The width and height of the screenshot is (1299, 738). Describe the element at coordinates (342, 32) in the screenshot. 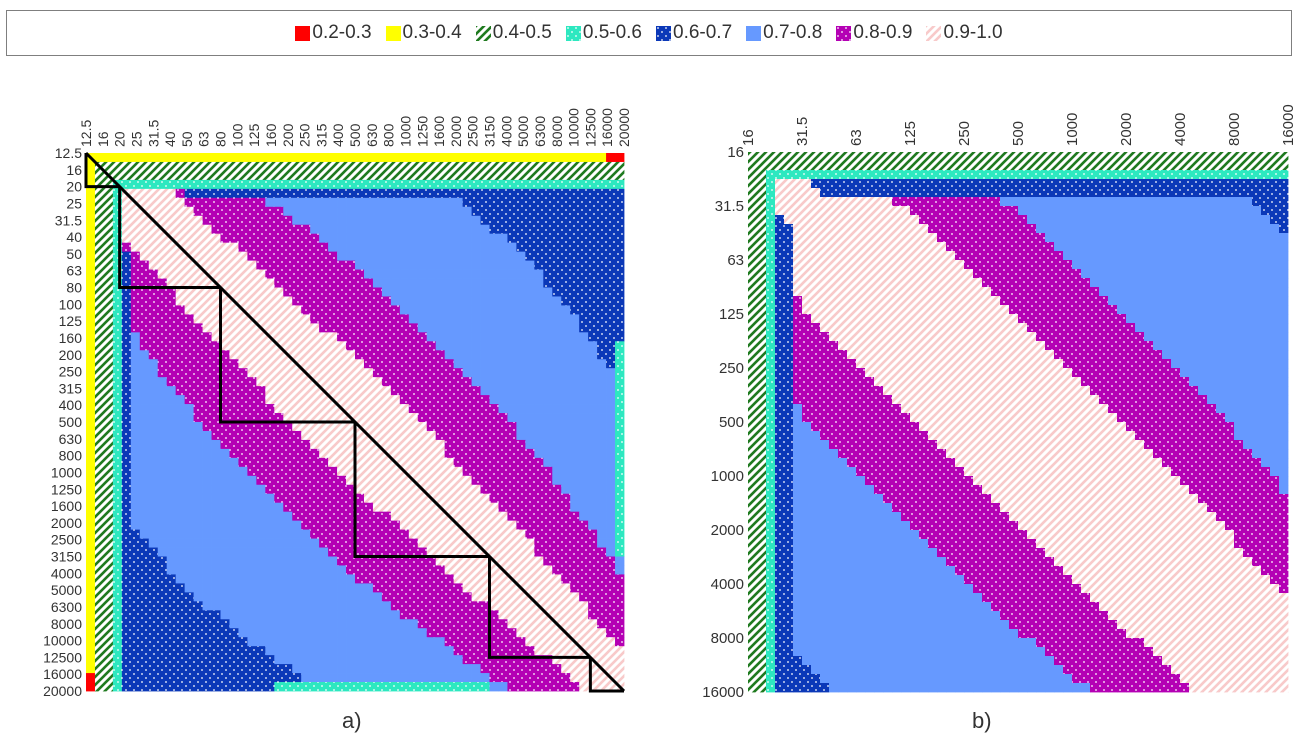

I see `legend-label-0: 0.2-0.3` at that location.